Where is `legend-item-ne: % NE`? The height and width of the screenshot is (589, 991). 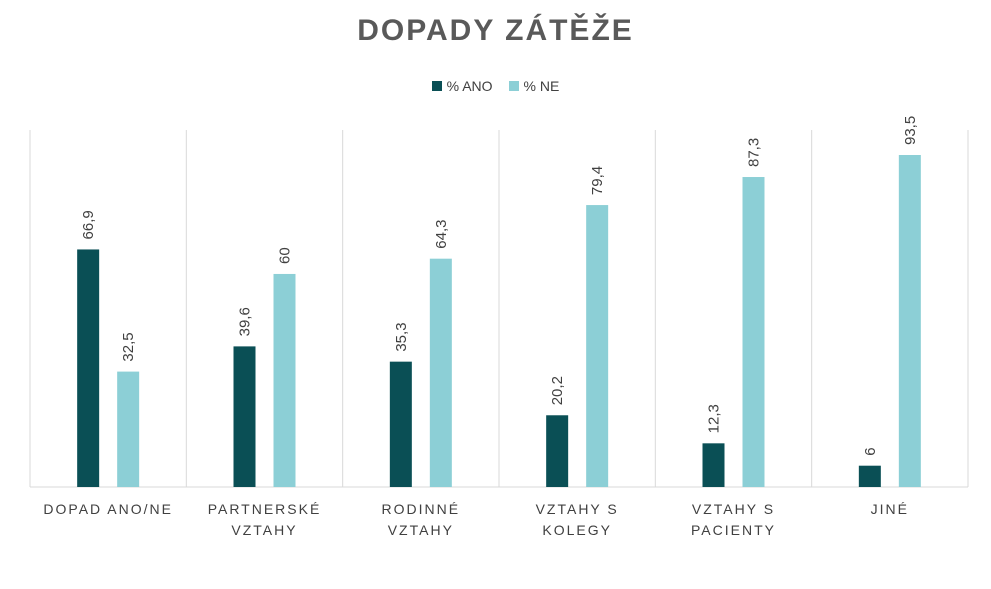
legend-item-ne: % NE is located at coordinates (534, 86).